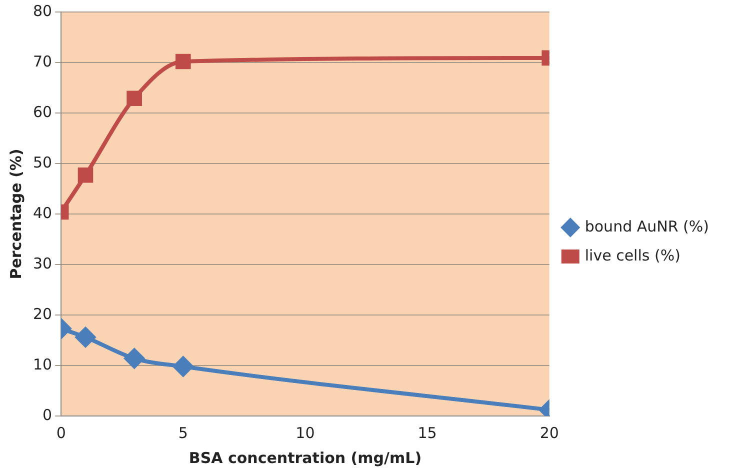  Describe the element at coordinates (305, 433) in the screenshot. I see `x-tick-label: 10` at that location.